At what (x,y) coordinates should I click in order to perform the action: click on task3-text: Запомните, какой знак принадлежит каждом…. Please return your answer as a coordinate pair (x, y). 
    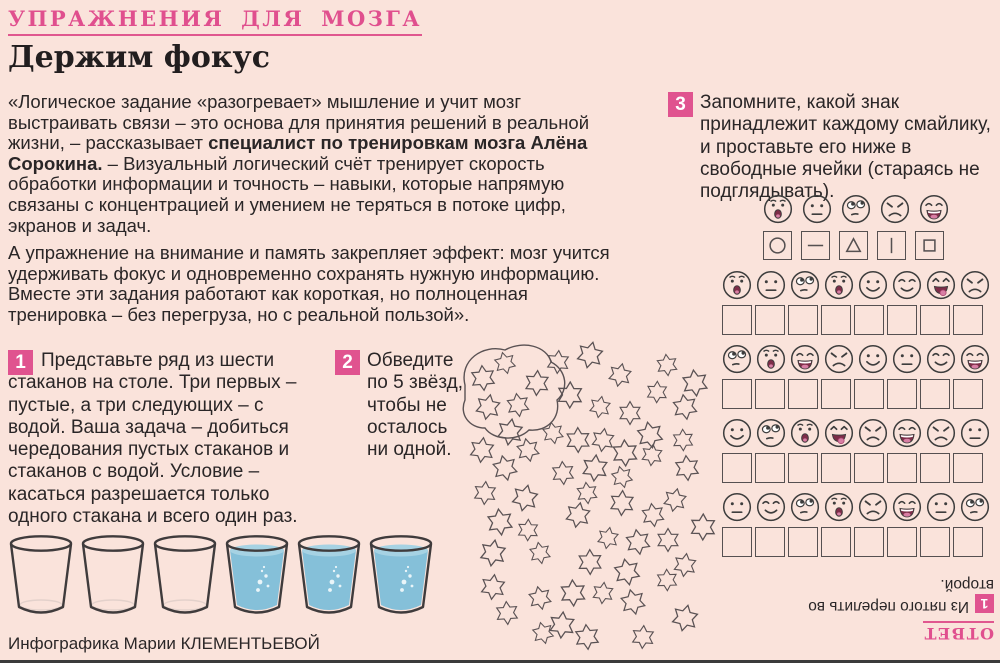
    Looking at the image, I should click on (845, 147).